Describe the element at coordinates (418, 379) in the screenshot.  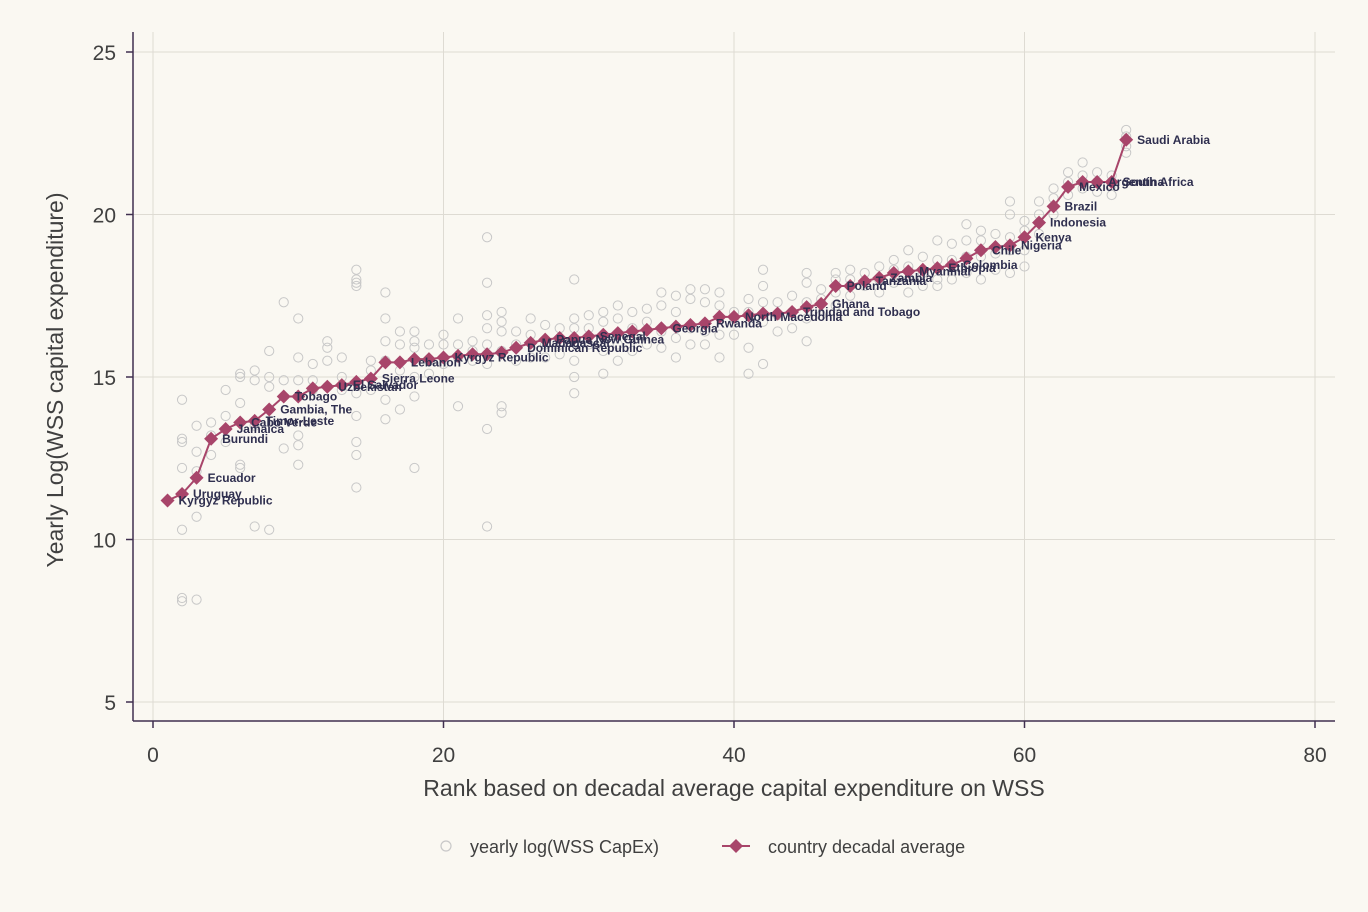
I see `point-label: Sierra Leone` at that location.